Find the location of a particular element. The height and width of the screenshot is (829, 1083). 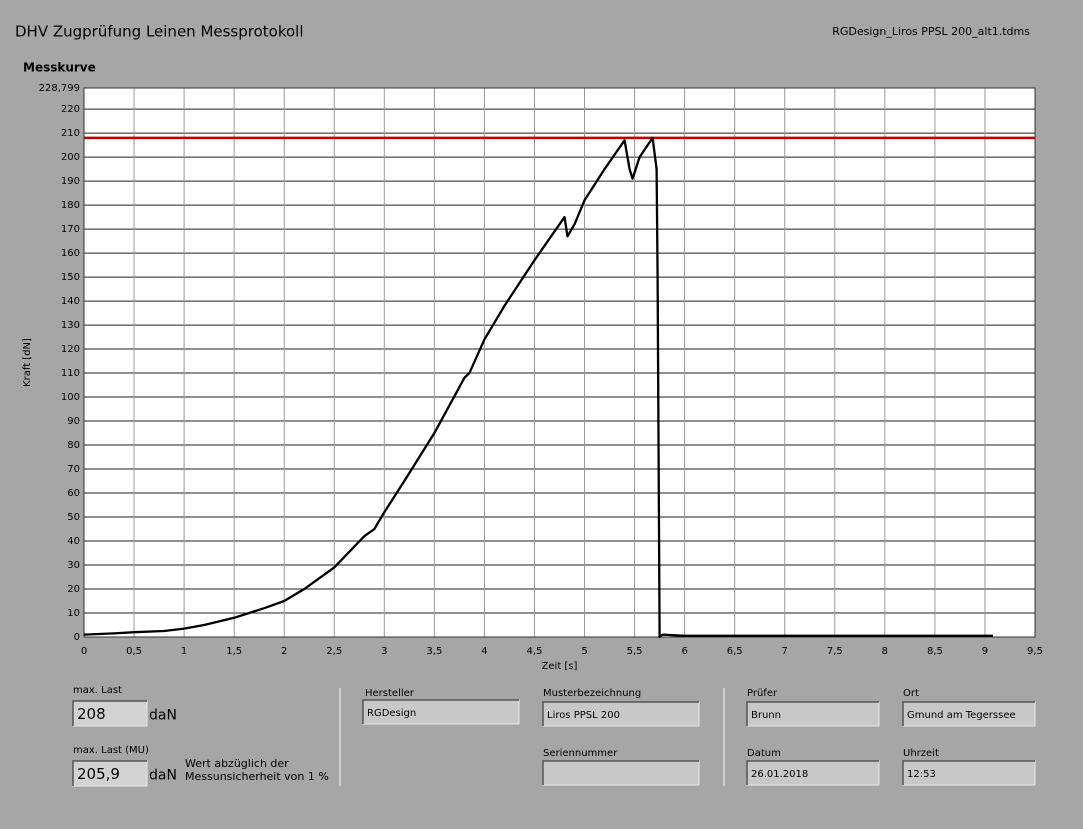

y-tick-label: 180 is located at coordinates (70, 205).